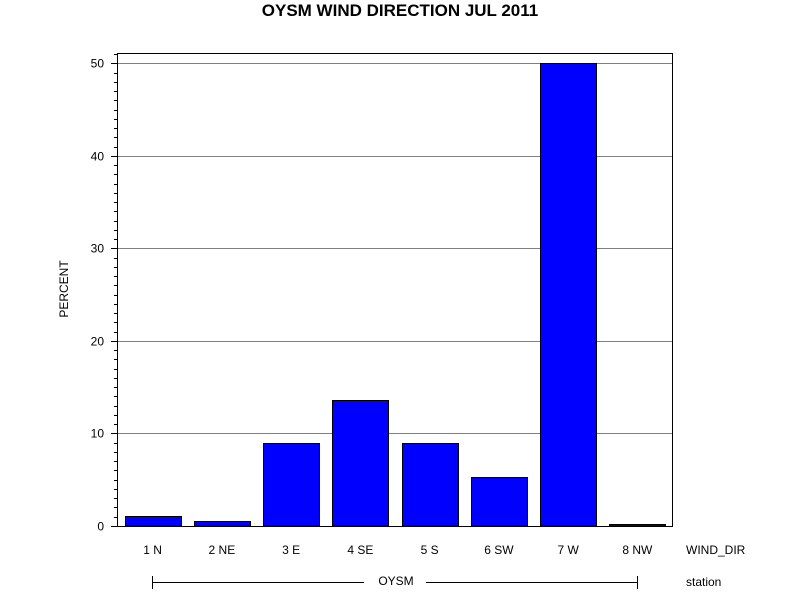 This screenshot has width=800, height=600. What do you see at coordinates (98, 434) in the screenshot?
I see `y-tick-label: 10` at bounding box center [98, 434].